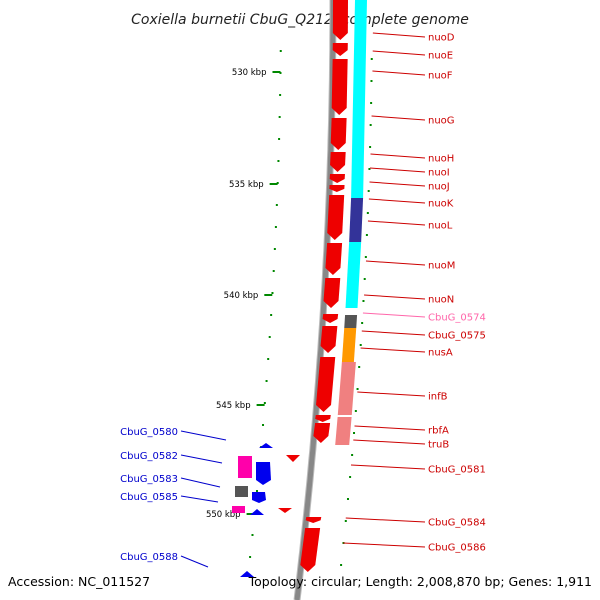 The height and width of the screenshot is (600, 600). Describe the element at coordinates (457, 523) in the screenshot. I see `gene-label-CbuG_0584: CbuG_0584` at that location.